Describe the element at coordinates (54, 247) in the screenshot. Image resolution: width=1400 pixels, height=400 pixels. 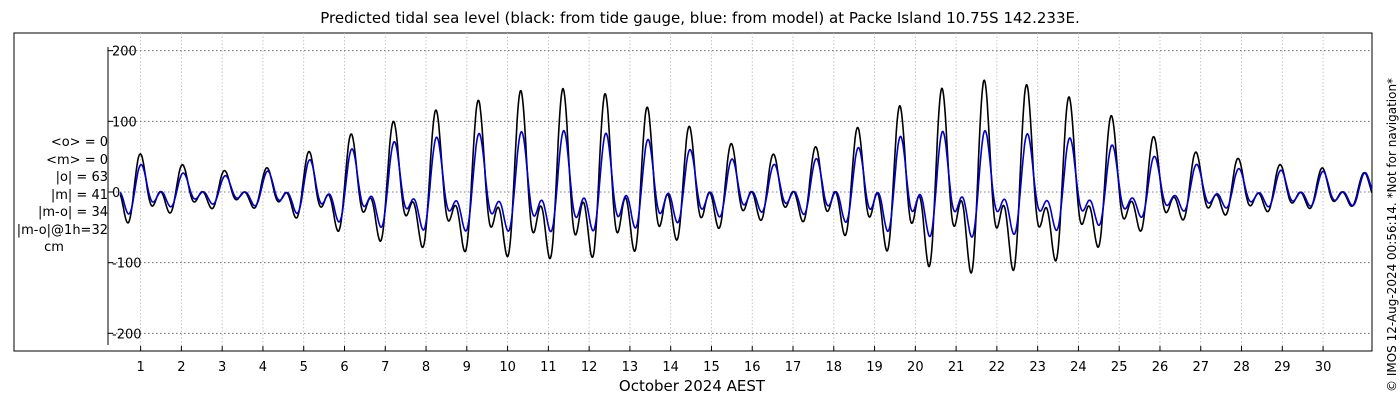
I see `stat-unit: cm` at that location.